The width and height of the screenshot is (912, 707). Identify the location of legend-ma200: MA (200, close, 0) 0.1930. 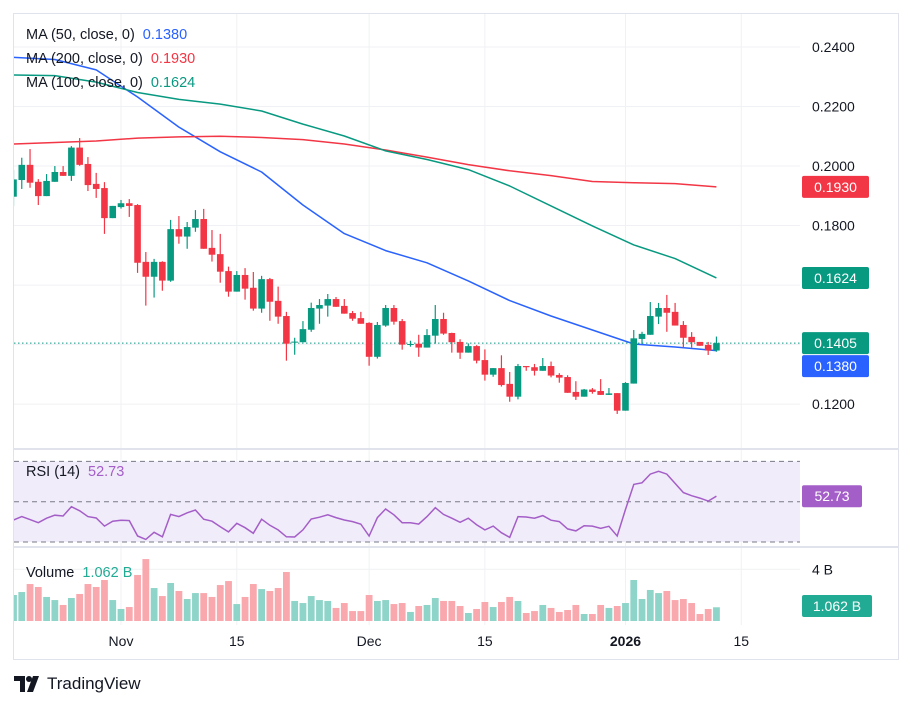
(110, 59).